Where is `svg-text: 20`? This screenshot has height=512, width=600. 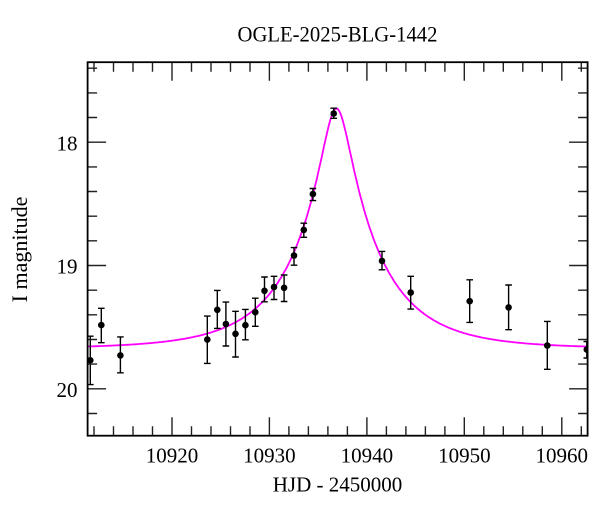
svg-text: 20 is located at coordinates (67, 390).